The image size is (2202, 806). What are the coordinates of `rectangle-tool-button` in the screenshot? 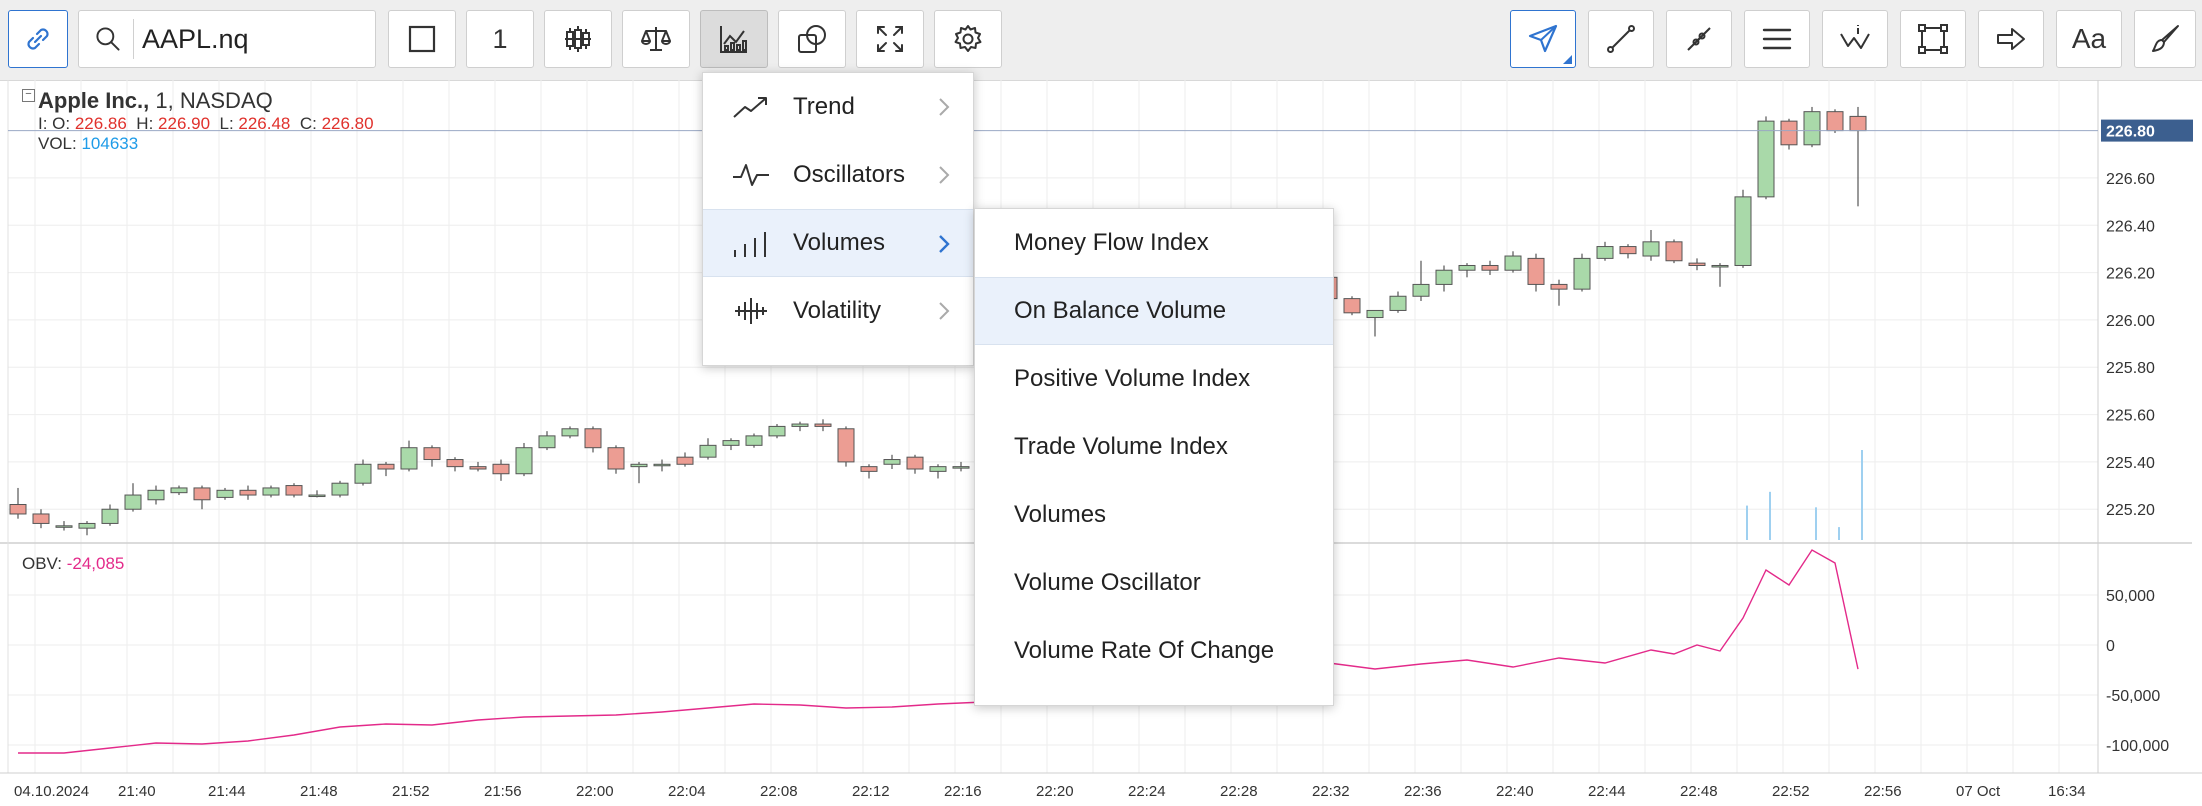 It's located at (1933, 39).